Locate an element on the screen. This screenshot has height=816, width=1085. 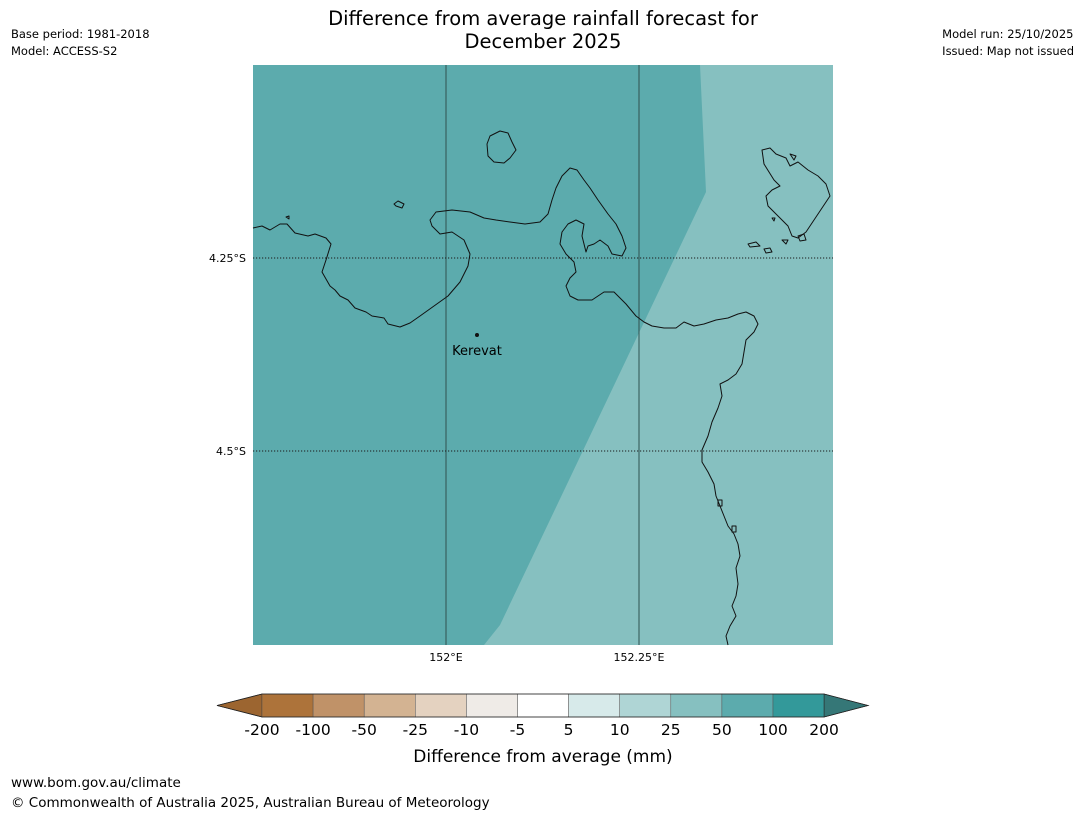
colorbar-extend-high is located at coordinates (846, 705).